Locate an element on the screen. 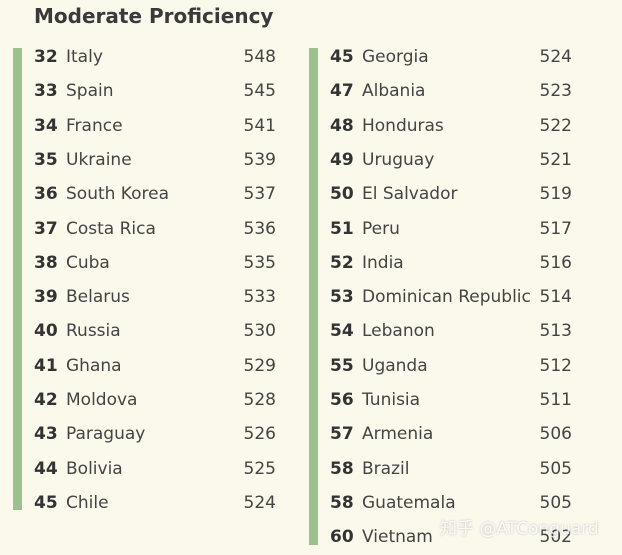 The height and width of the screenshot is (555, 622). score: 545 is located at coordinates (259, 91).